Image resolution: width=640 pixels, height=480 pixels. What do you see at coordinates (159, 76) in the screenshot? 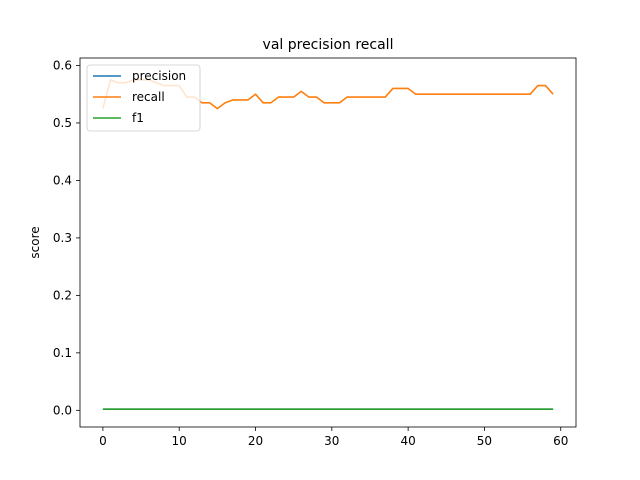
I see `legend-label-precision: precision` at bounding box center [159, 76].